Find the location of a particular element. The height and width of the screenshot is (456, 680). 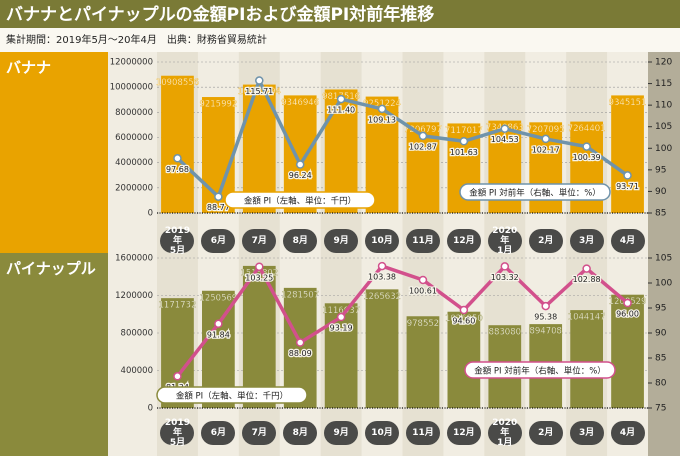

line-value-label: 101.63 is located at coordinates (464, 152).